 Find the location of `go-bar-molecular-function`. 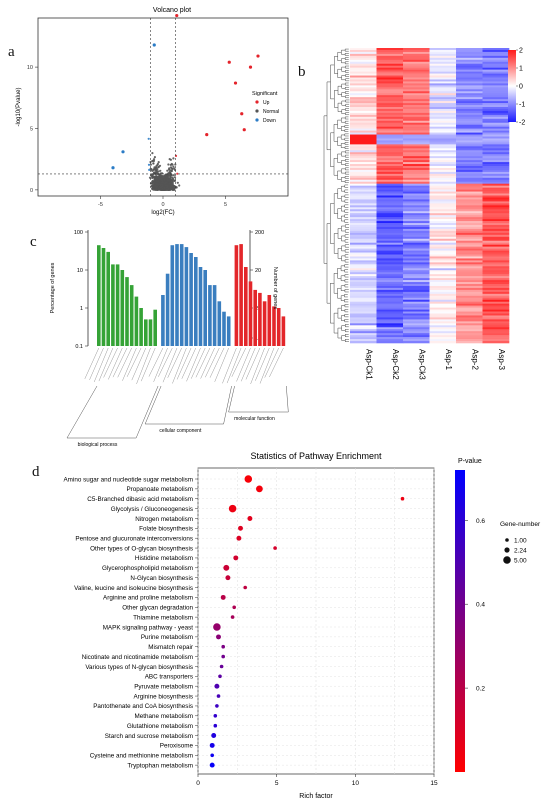

go-bar-molecular-function is located at coordinates (269, 320).